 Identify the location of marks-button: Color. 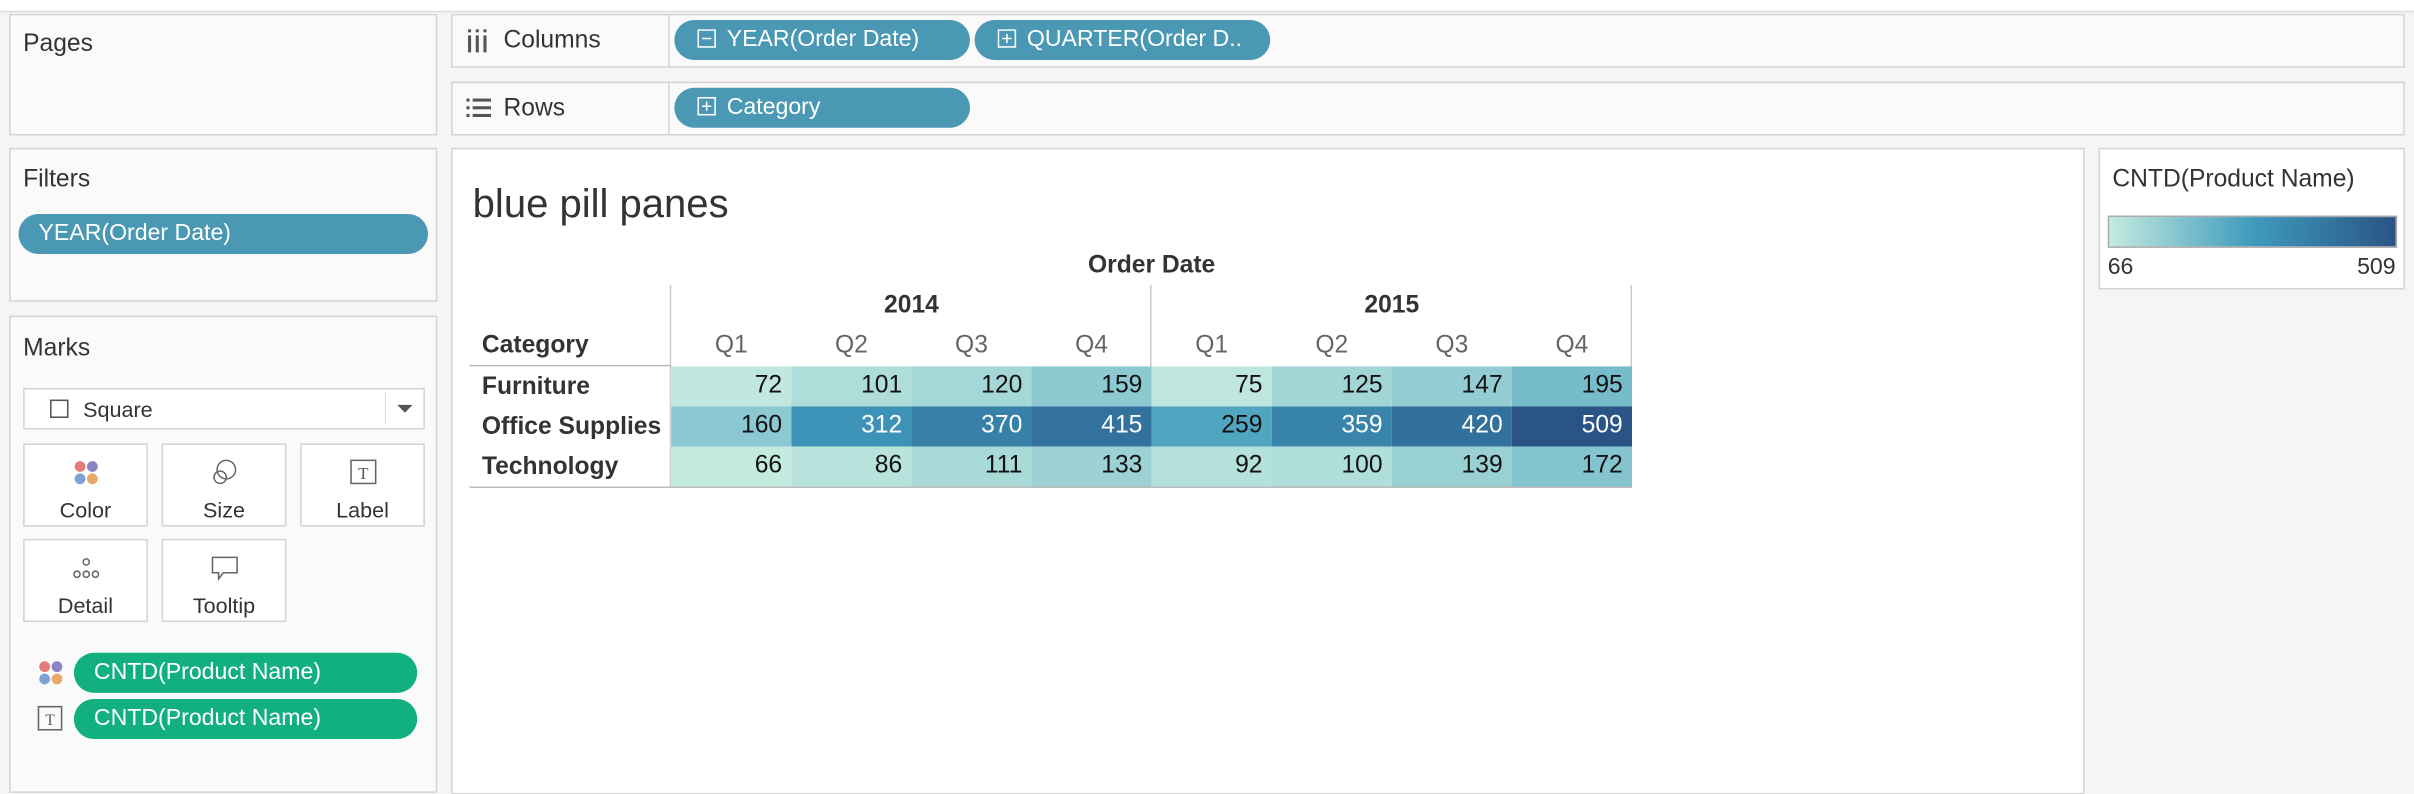
(85, 485).